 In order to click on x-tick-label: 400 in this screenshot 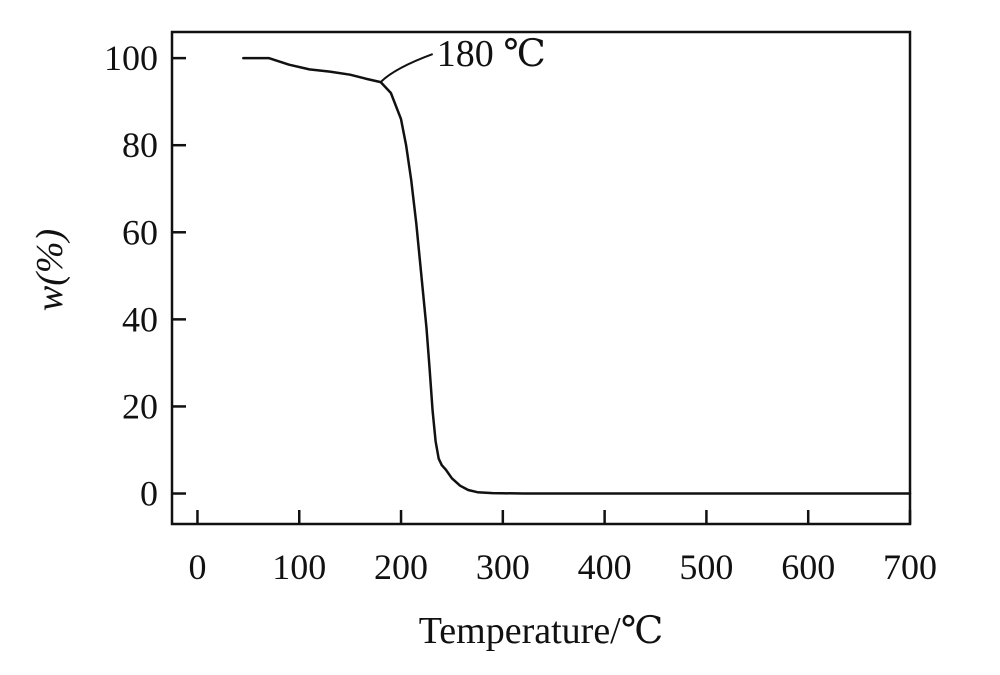, I will do `click(605, 567)`.